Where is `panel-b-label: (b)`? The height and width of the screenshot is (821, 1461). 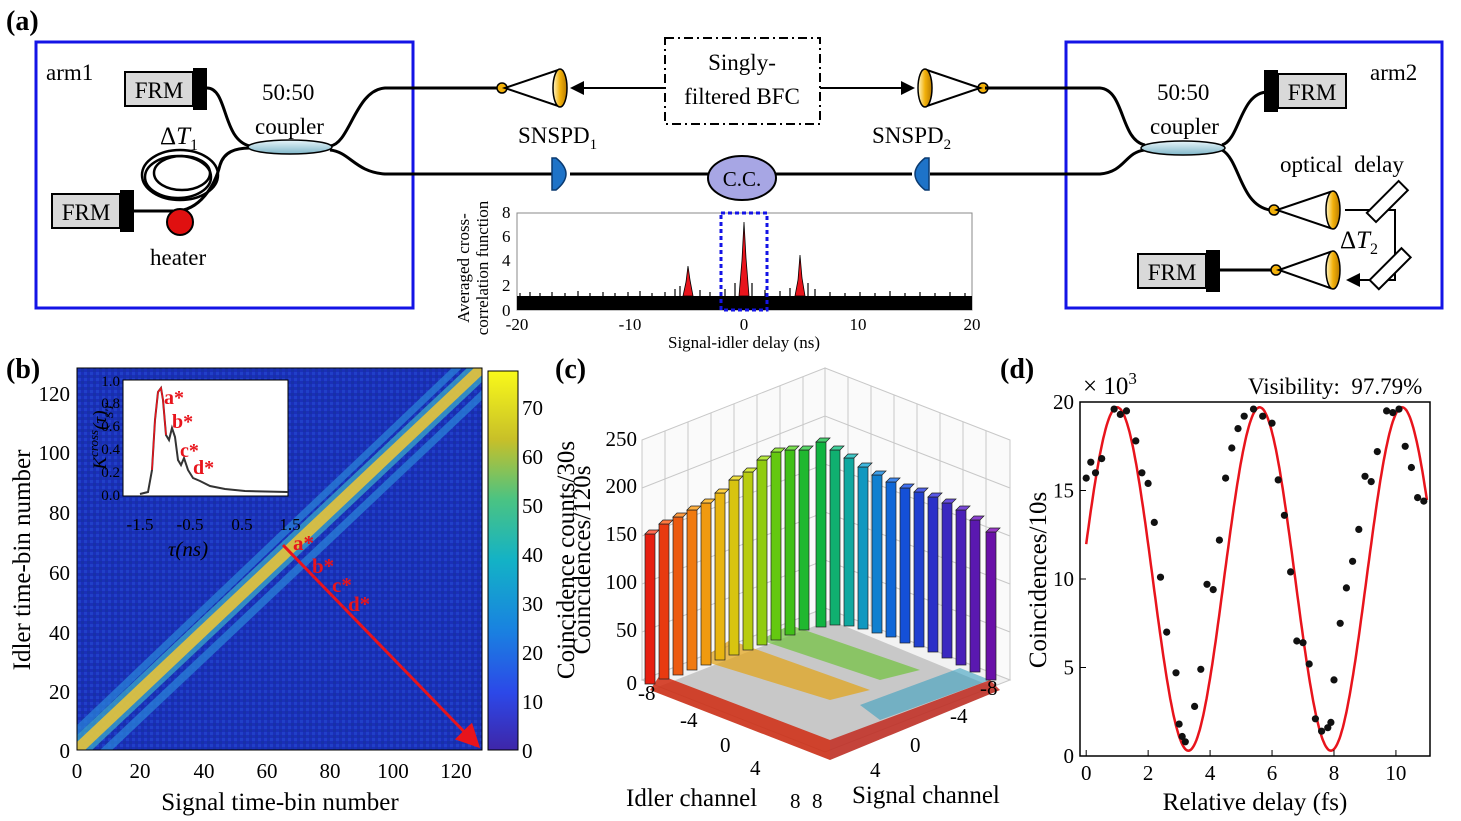
panel-b-label: (b) is located at coordinates (23, 369).